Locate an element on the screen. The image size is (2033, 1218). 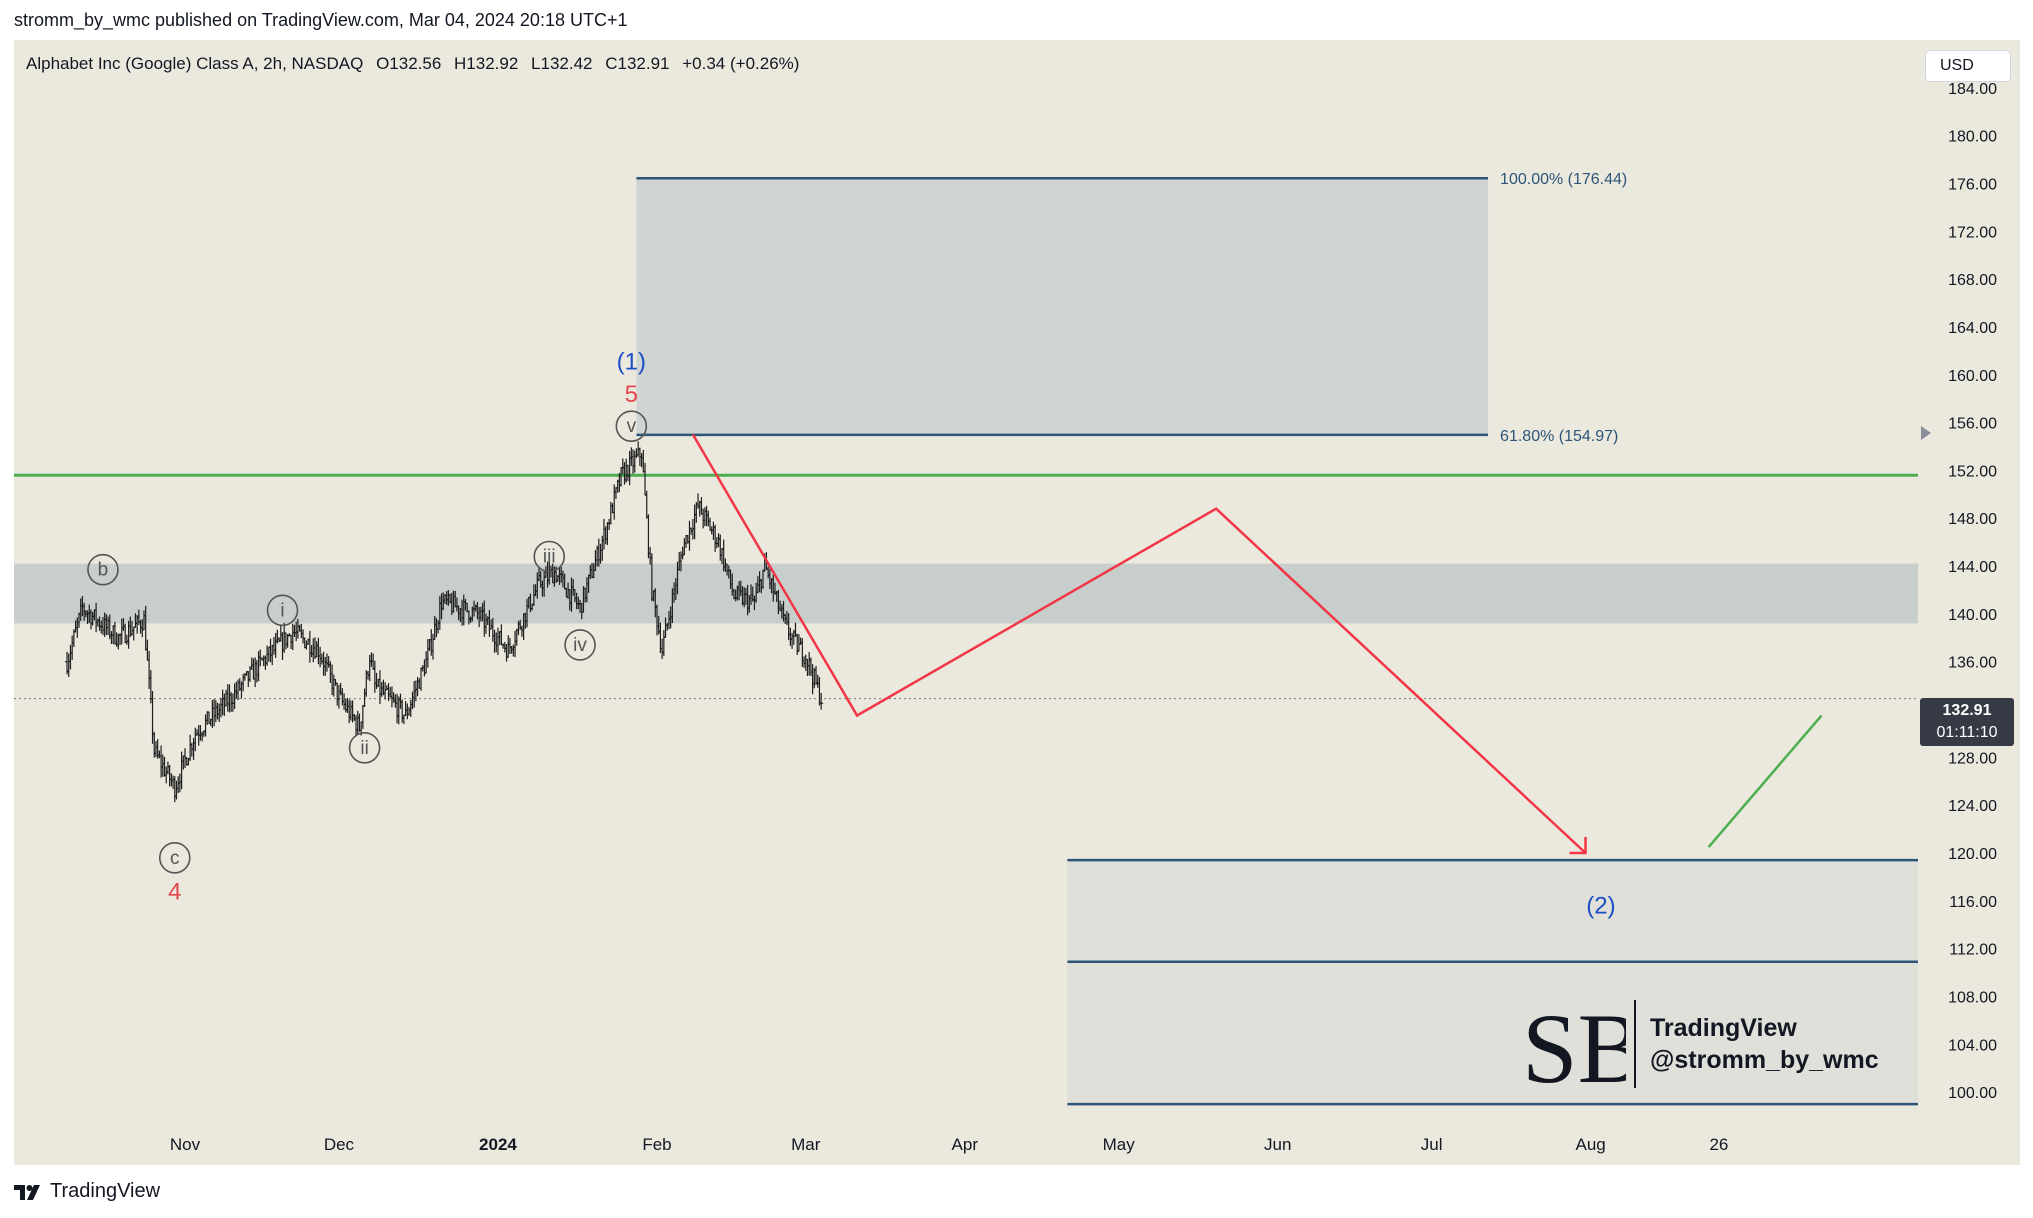
watermark-line1: TradingView is located at coordinates (1723, 1028).